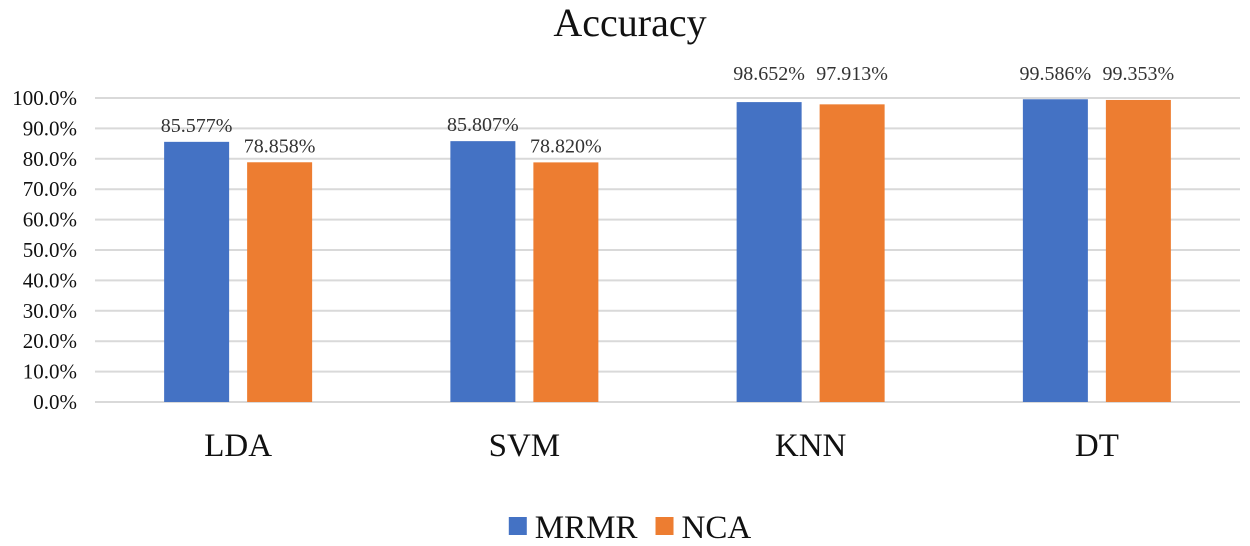  Describe the element at coordinates (769, 74) in the screenshot. I see `data-label: 98.652%` at that location.